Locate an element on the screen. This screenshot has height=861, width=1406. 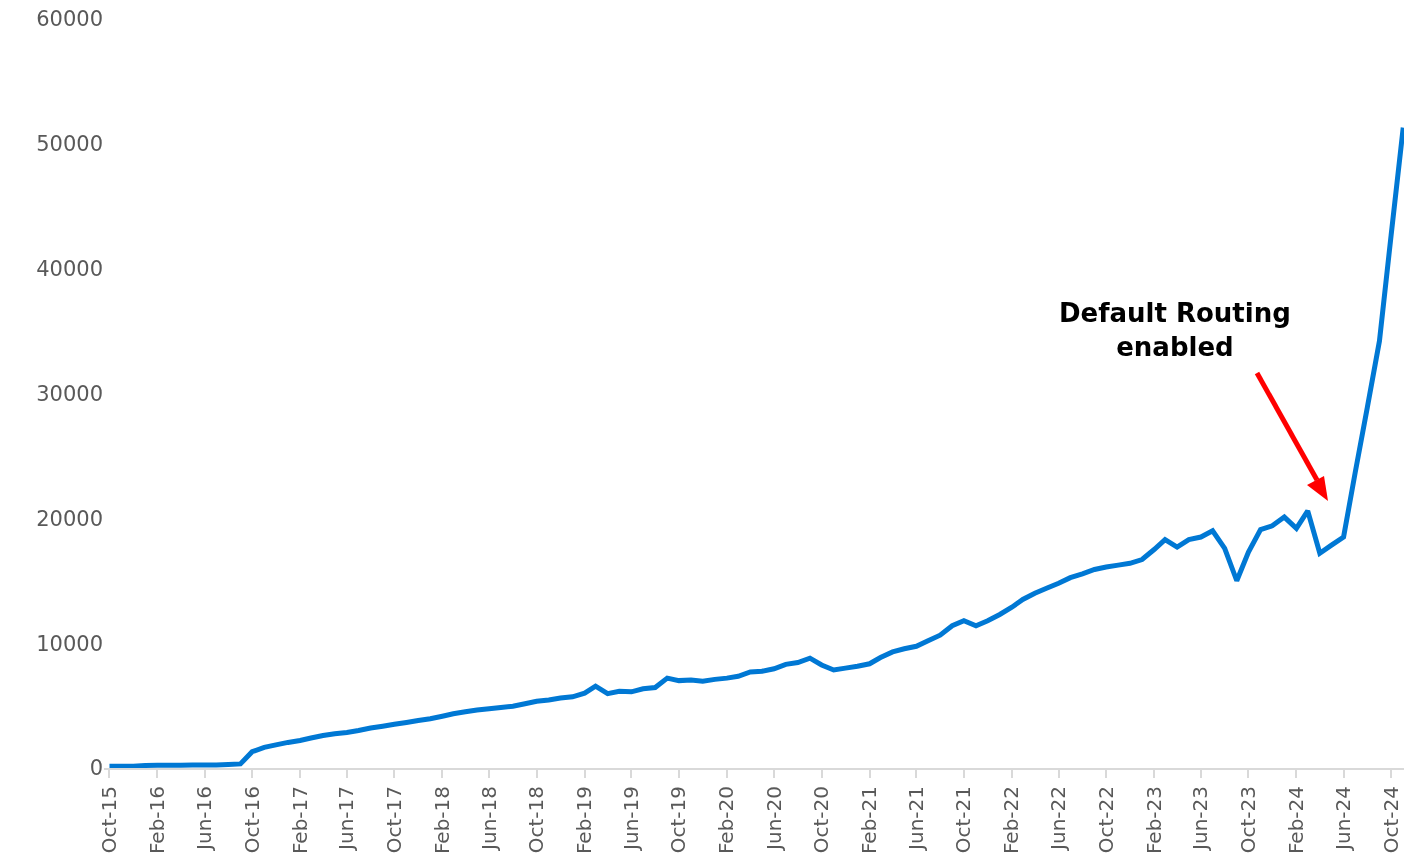
x-tick-label: Feb-24 is located at coordinates (1295, 820).